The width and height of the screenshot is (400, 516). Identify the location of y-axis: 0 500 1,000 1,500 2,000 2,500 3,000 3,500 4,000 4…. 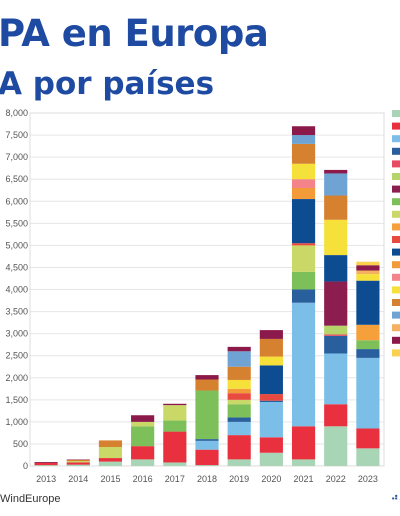
(16, 289).